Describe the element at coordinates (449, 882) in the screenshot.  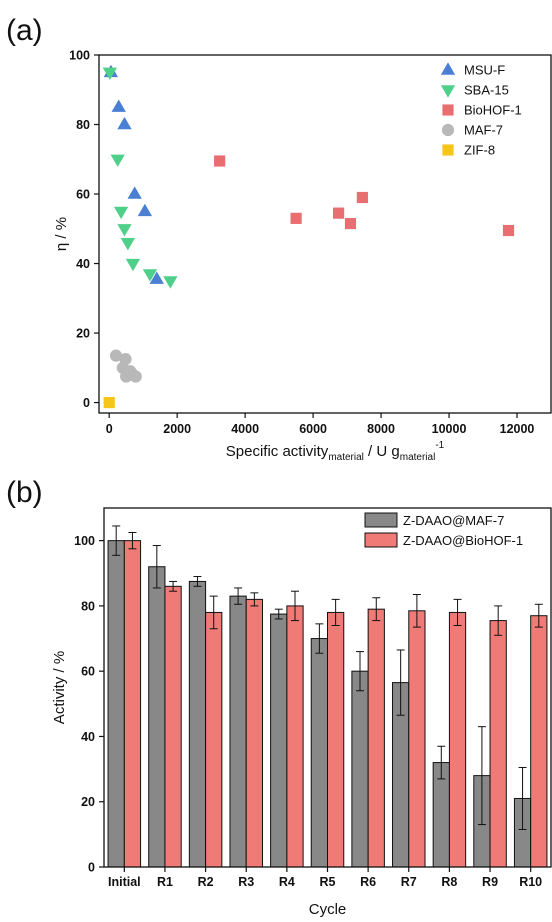
I see `x-tick-label-b: R8` at that location.